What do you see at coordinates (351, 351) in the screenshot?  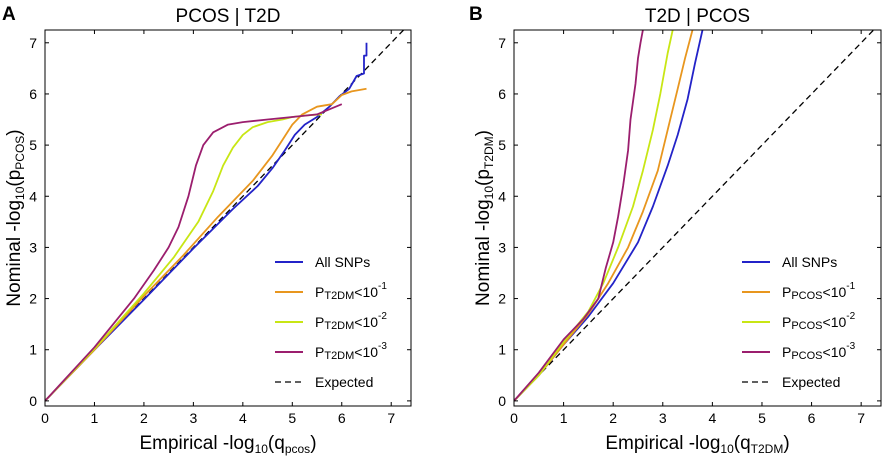 I see `legend-label: PT2DM<10-3` at bounding box center [351, 351].